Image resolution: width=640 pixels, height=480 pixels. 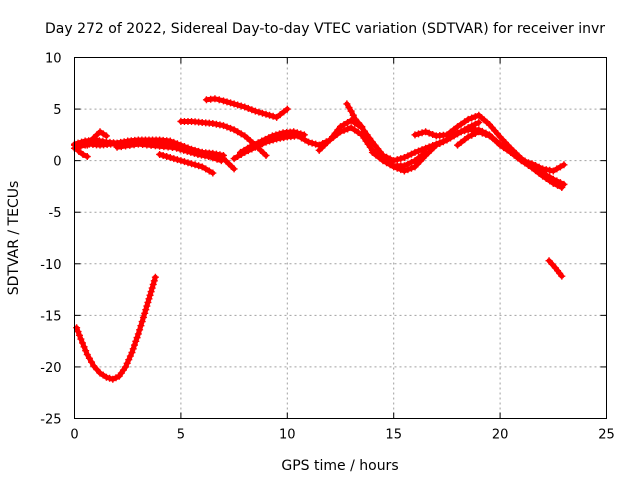 What do you see at coordinates (53, 59) in the screenshot?
I see `y-tick-label: 10` at bounding box center [53, 59].